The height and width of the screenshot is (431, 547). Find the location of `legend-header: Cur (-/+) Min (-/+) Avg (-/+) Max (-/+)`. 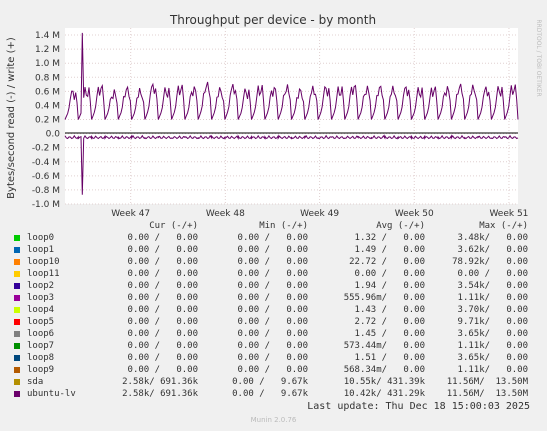

legend-header: Cur (-/+) Min (-/+) Avg (-/+) Max (-/+) is located at coordinates (273, 226).